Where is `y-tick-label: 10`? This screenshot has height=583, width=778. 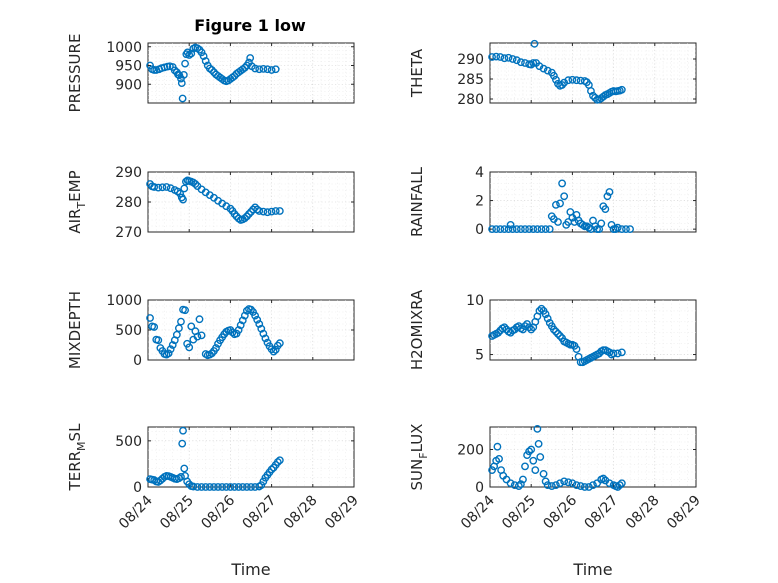 y-tick-label: 10 is located at coordinates (475, 301).